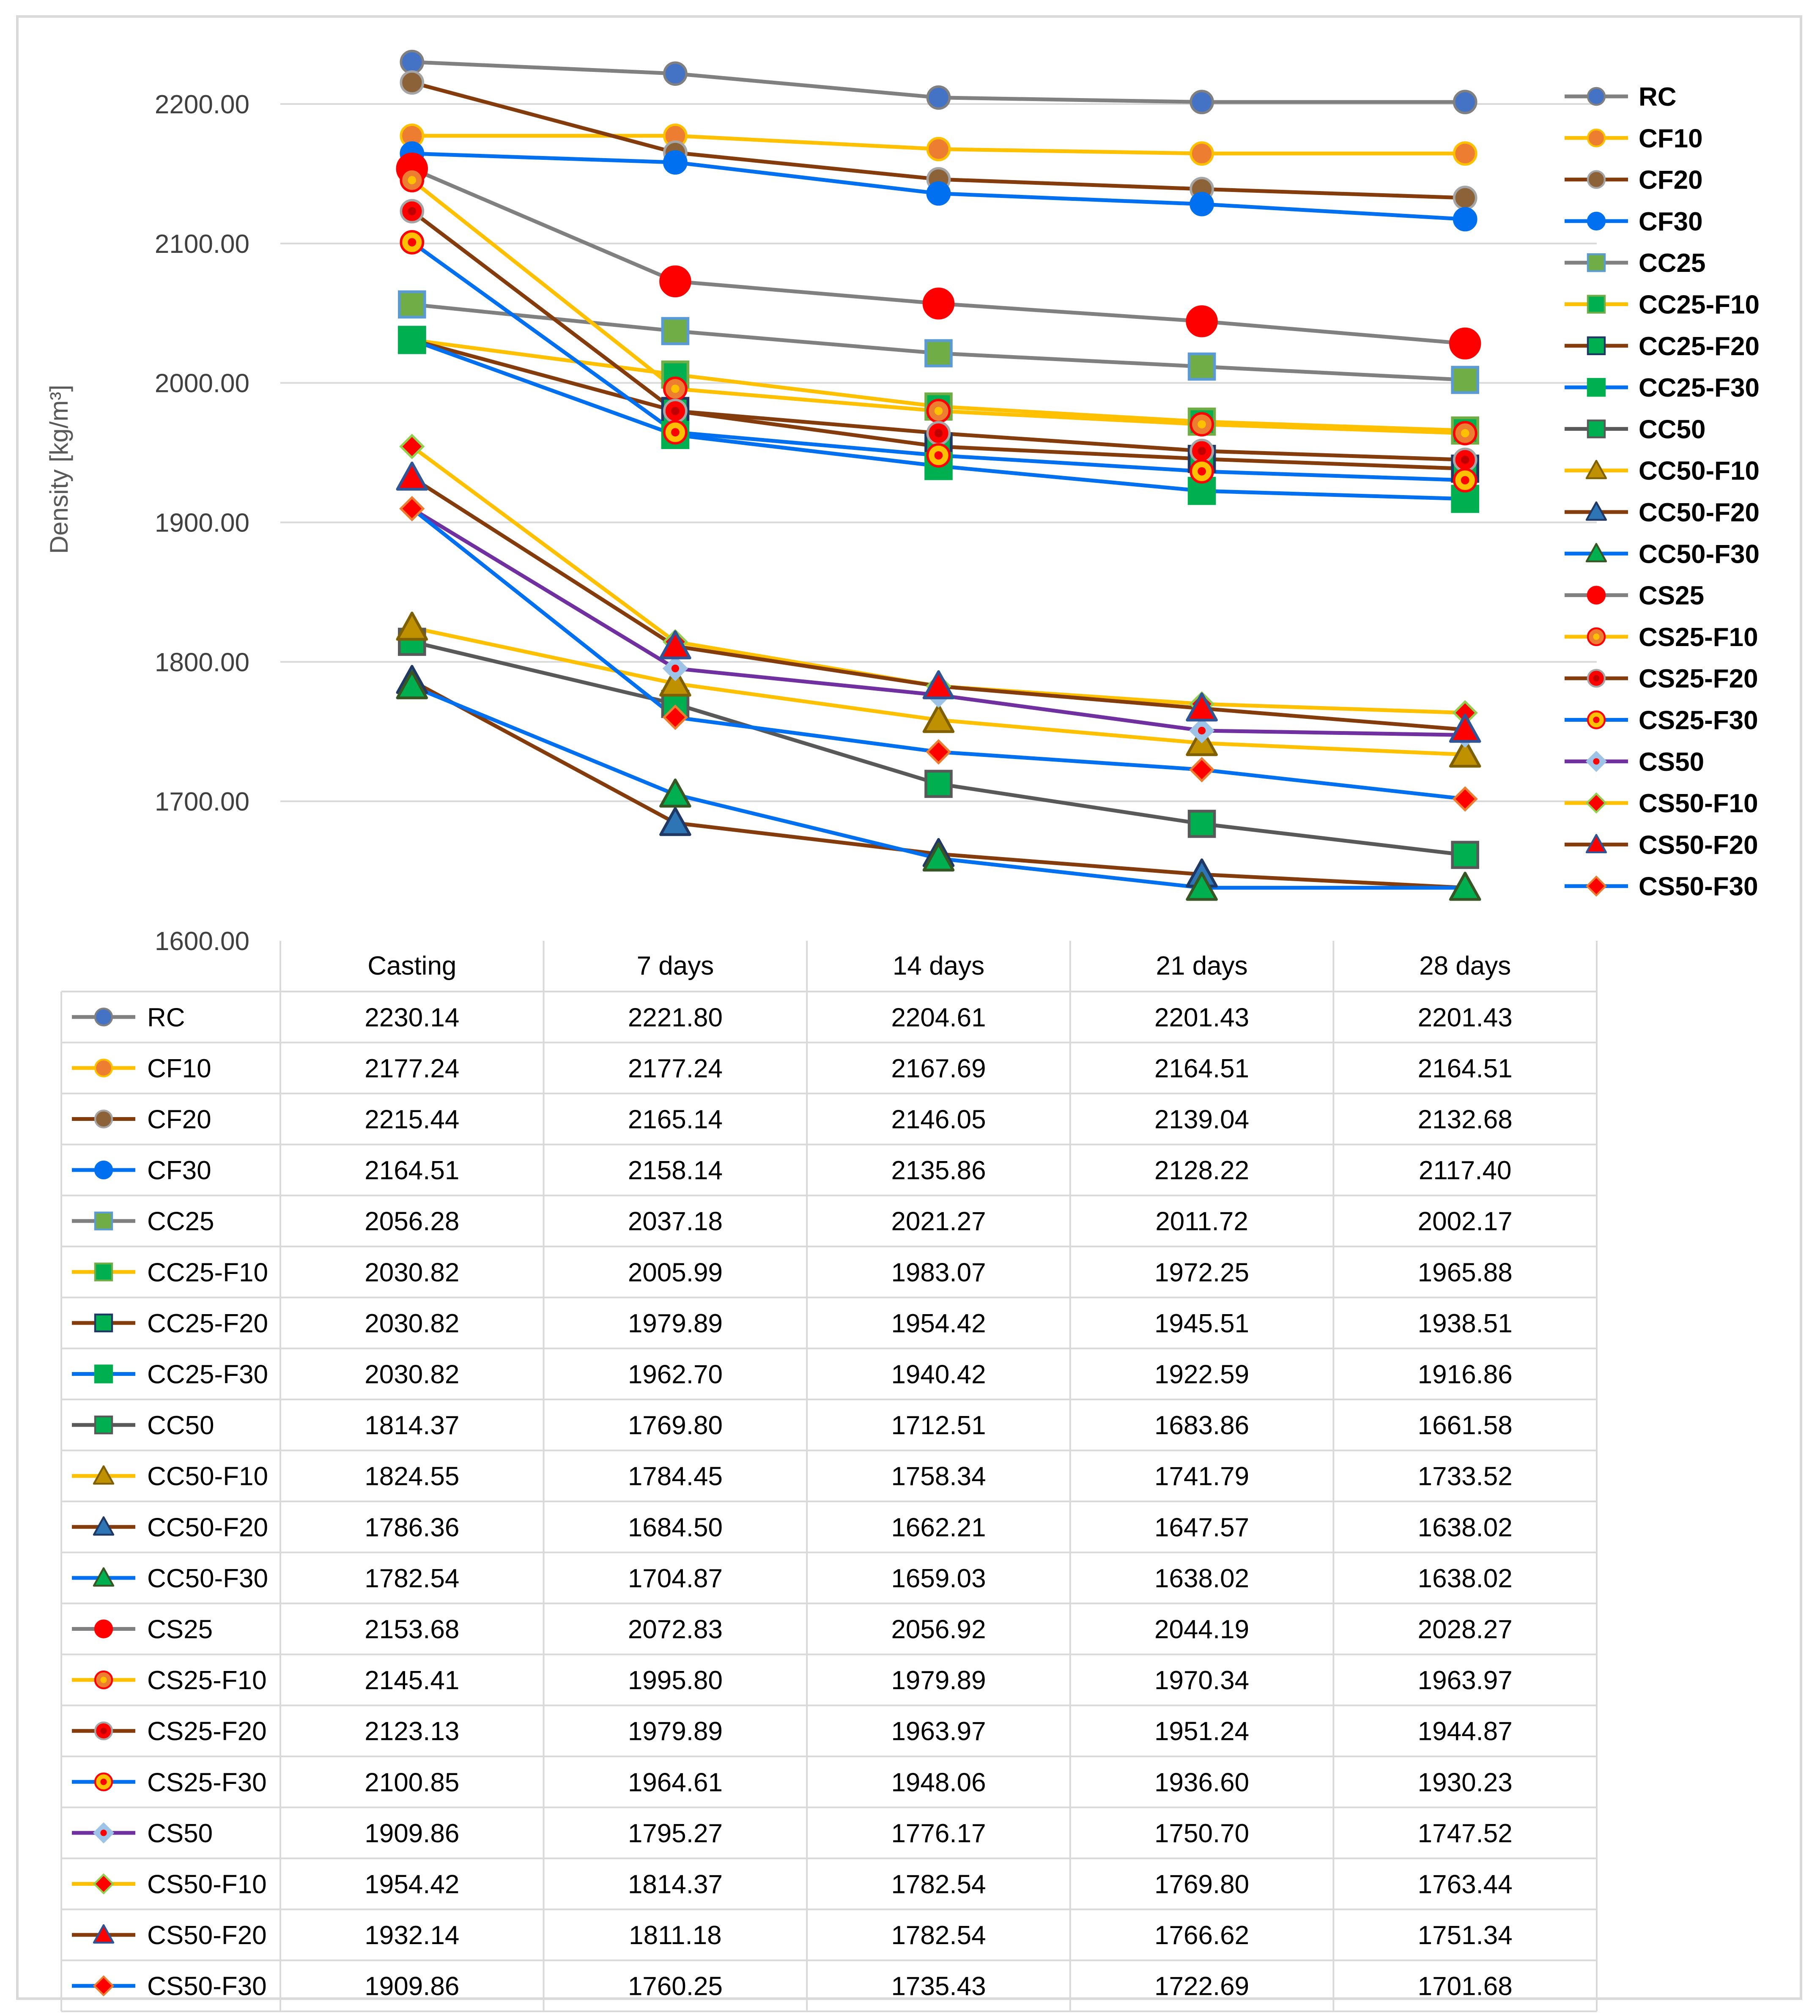 The width and height of the screenshot is (1820, 2016). Describe the element at coordinates (412, 1629) in the screenshot. I see `table-cell: 2153.68` at that location.